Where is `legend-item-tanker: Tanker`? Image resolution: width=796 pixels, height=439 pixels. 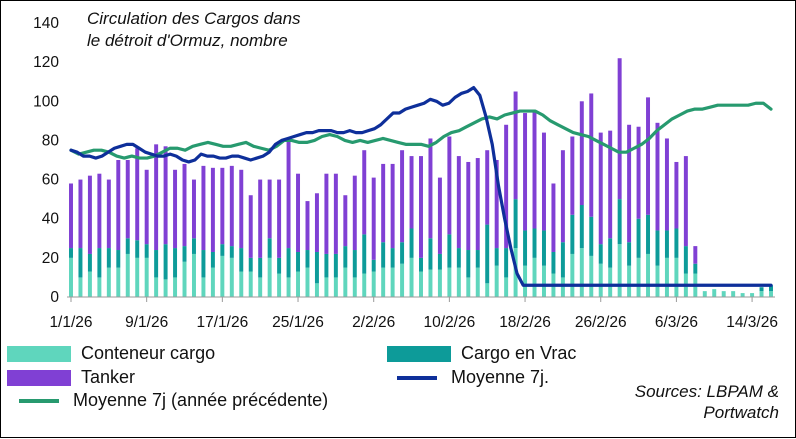
legend-item-tanker: Tanker is located at coordinates (71, 377).